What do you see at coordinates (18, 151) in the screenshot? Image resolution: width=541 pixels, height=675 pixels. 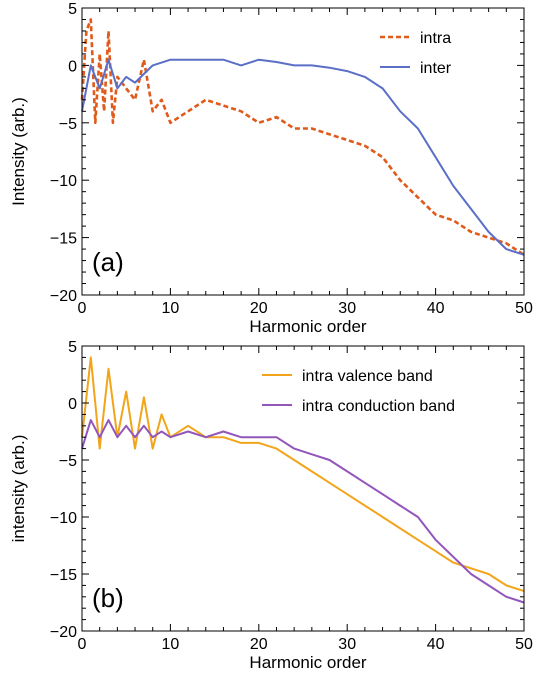 I see `y-axis-label: Intensity (arb.)` at bounding box center [18, 151].